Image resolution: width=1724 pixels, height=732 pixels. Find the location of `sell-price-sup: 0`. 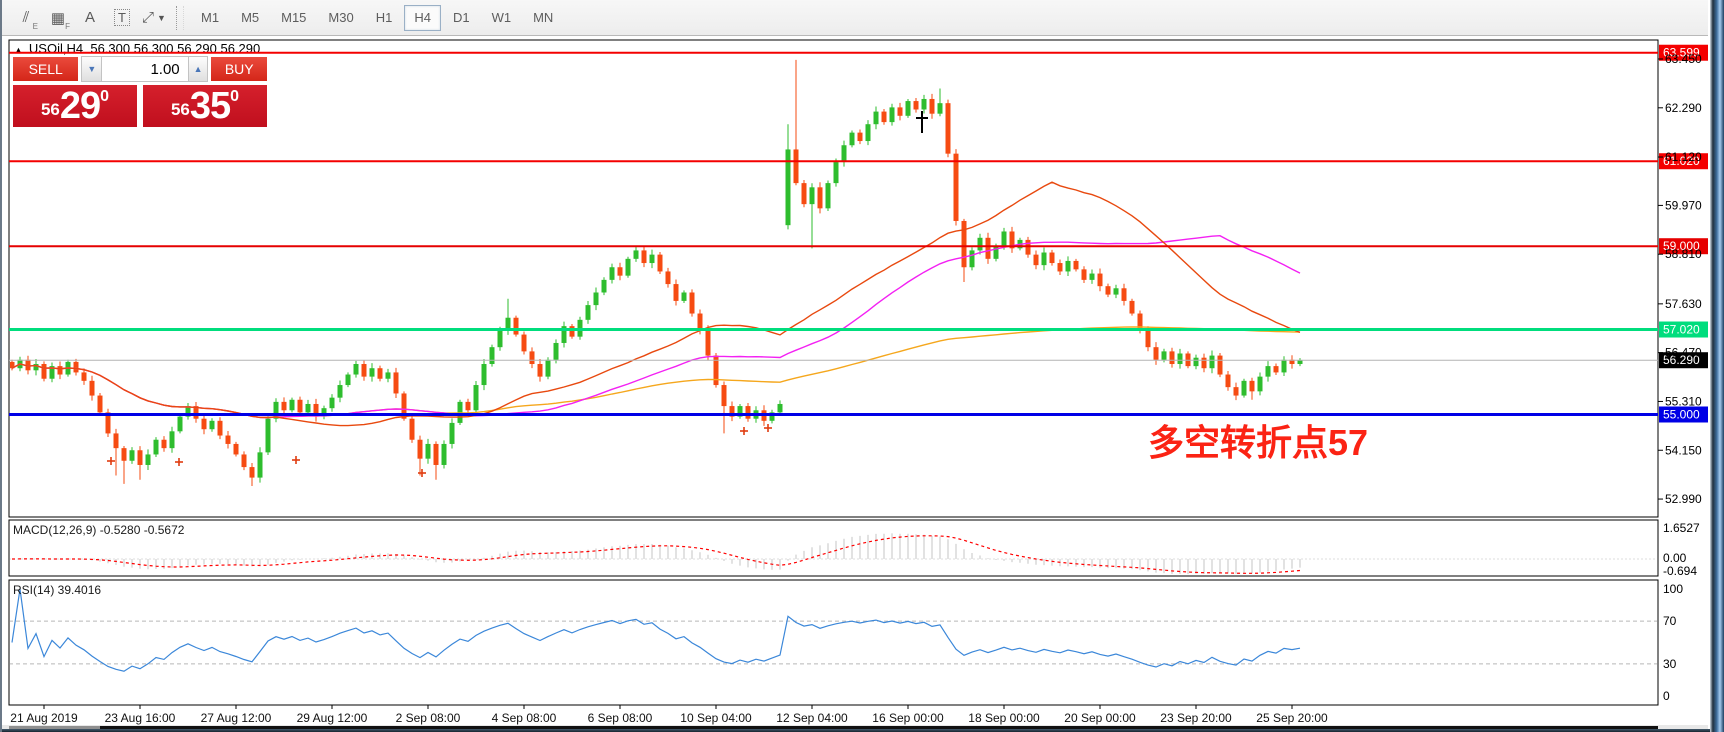

sell-price-sup: 0 is located at coordinates (105, 96).